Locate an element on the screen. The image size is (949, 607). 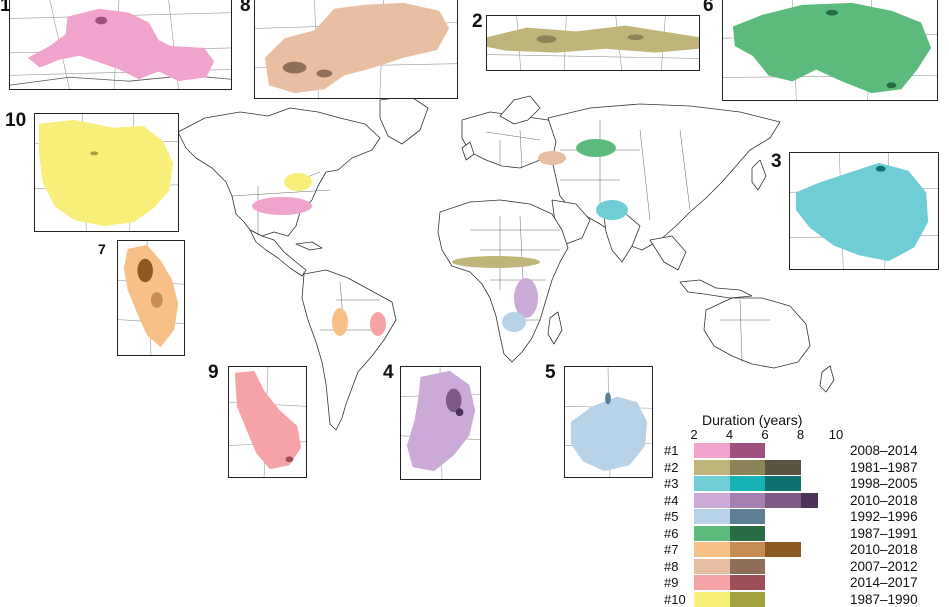
legend-row: #10 1987–1990 is located at coordinates (804, 599).